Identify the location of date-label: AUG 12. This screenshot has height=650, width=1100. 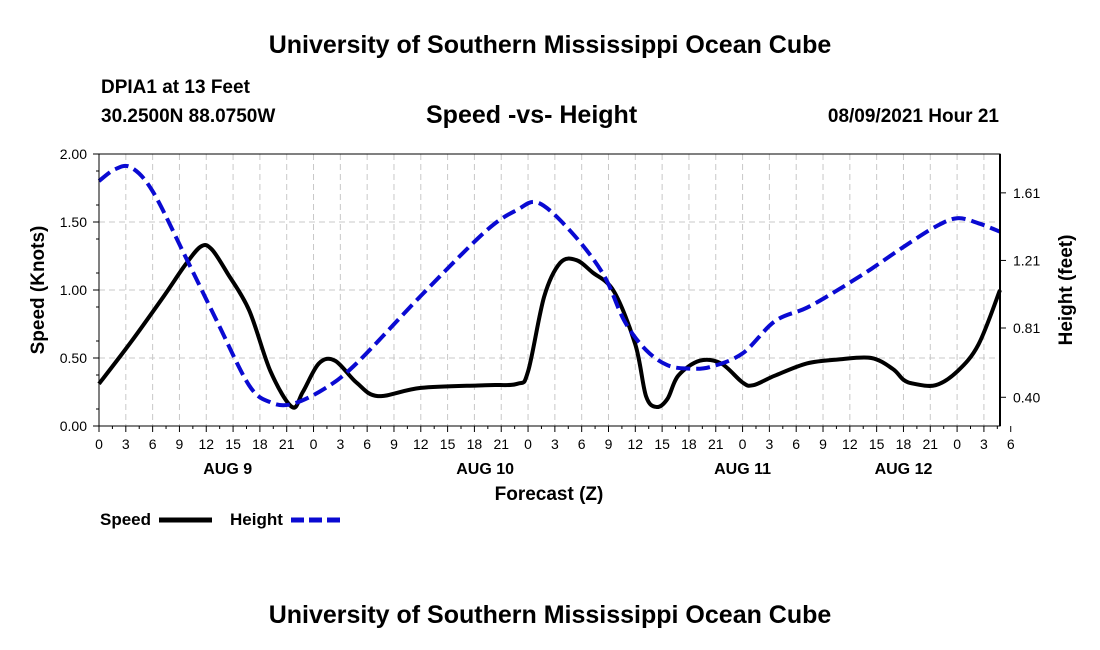
(904, 469).